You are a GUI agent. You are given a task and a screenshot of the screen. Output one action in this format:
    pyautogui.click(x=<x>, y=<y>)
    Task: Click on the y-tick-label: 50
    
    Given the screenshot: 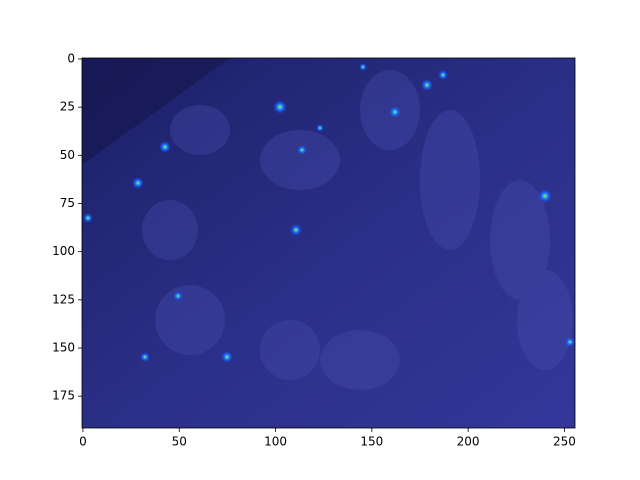 What is the action you would take?
    pyautogui.click(x=67, y=155)
    